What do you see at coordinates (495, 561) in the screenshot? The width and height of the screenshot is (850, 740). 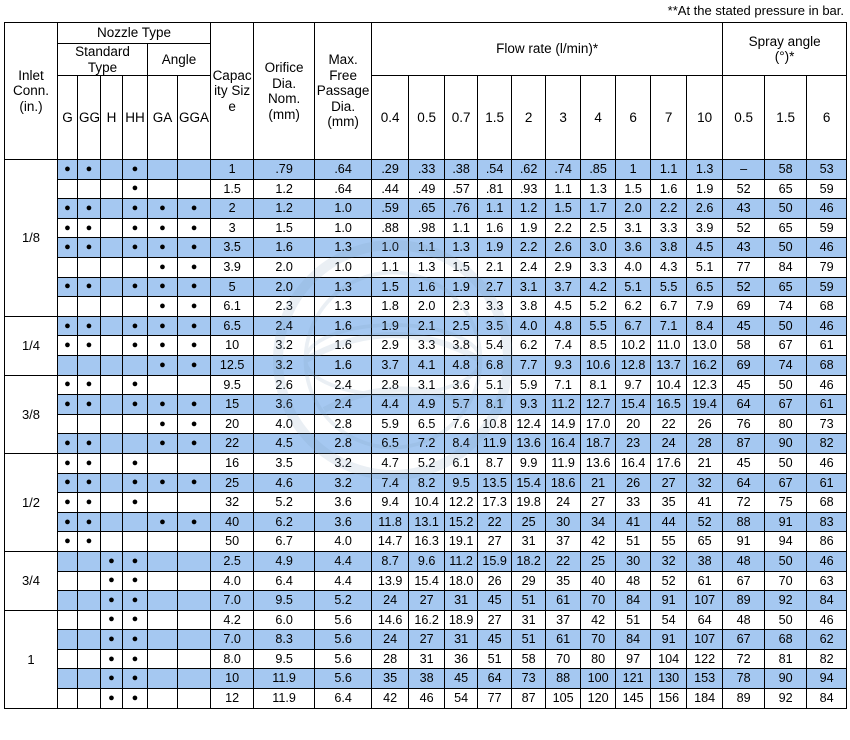 I see `flow-cell: 15.9` at bounding box center [495, 561].